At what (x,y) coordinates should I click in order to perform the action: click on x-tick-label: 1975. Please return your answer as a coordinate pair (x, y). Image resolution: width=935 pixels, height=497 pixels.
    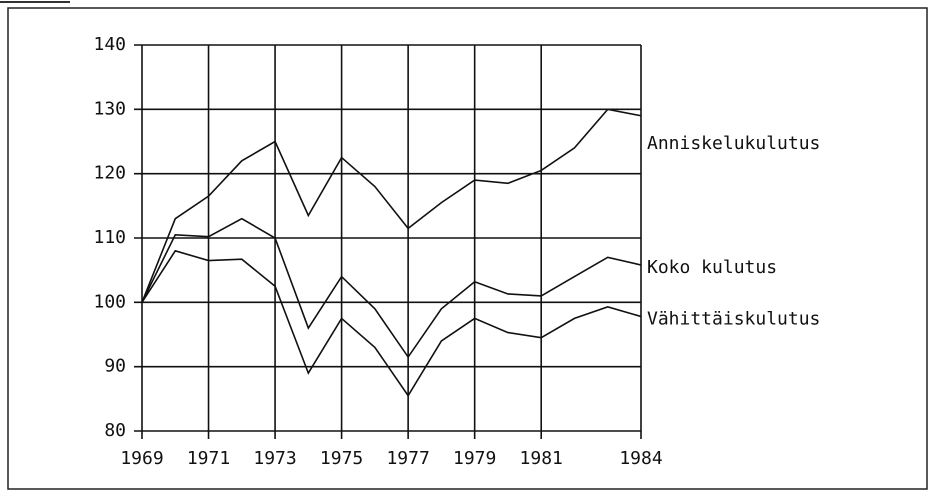
    Looking at the image, I should click on (341, 458).